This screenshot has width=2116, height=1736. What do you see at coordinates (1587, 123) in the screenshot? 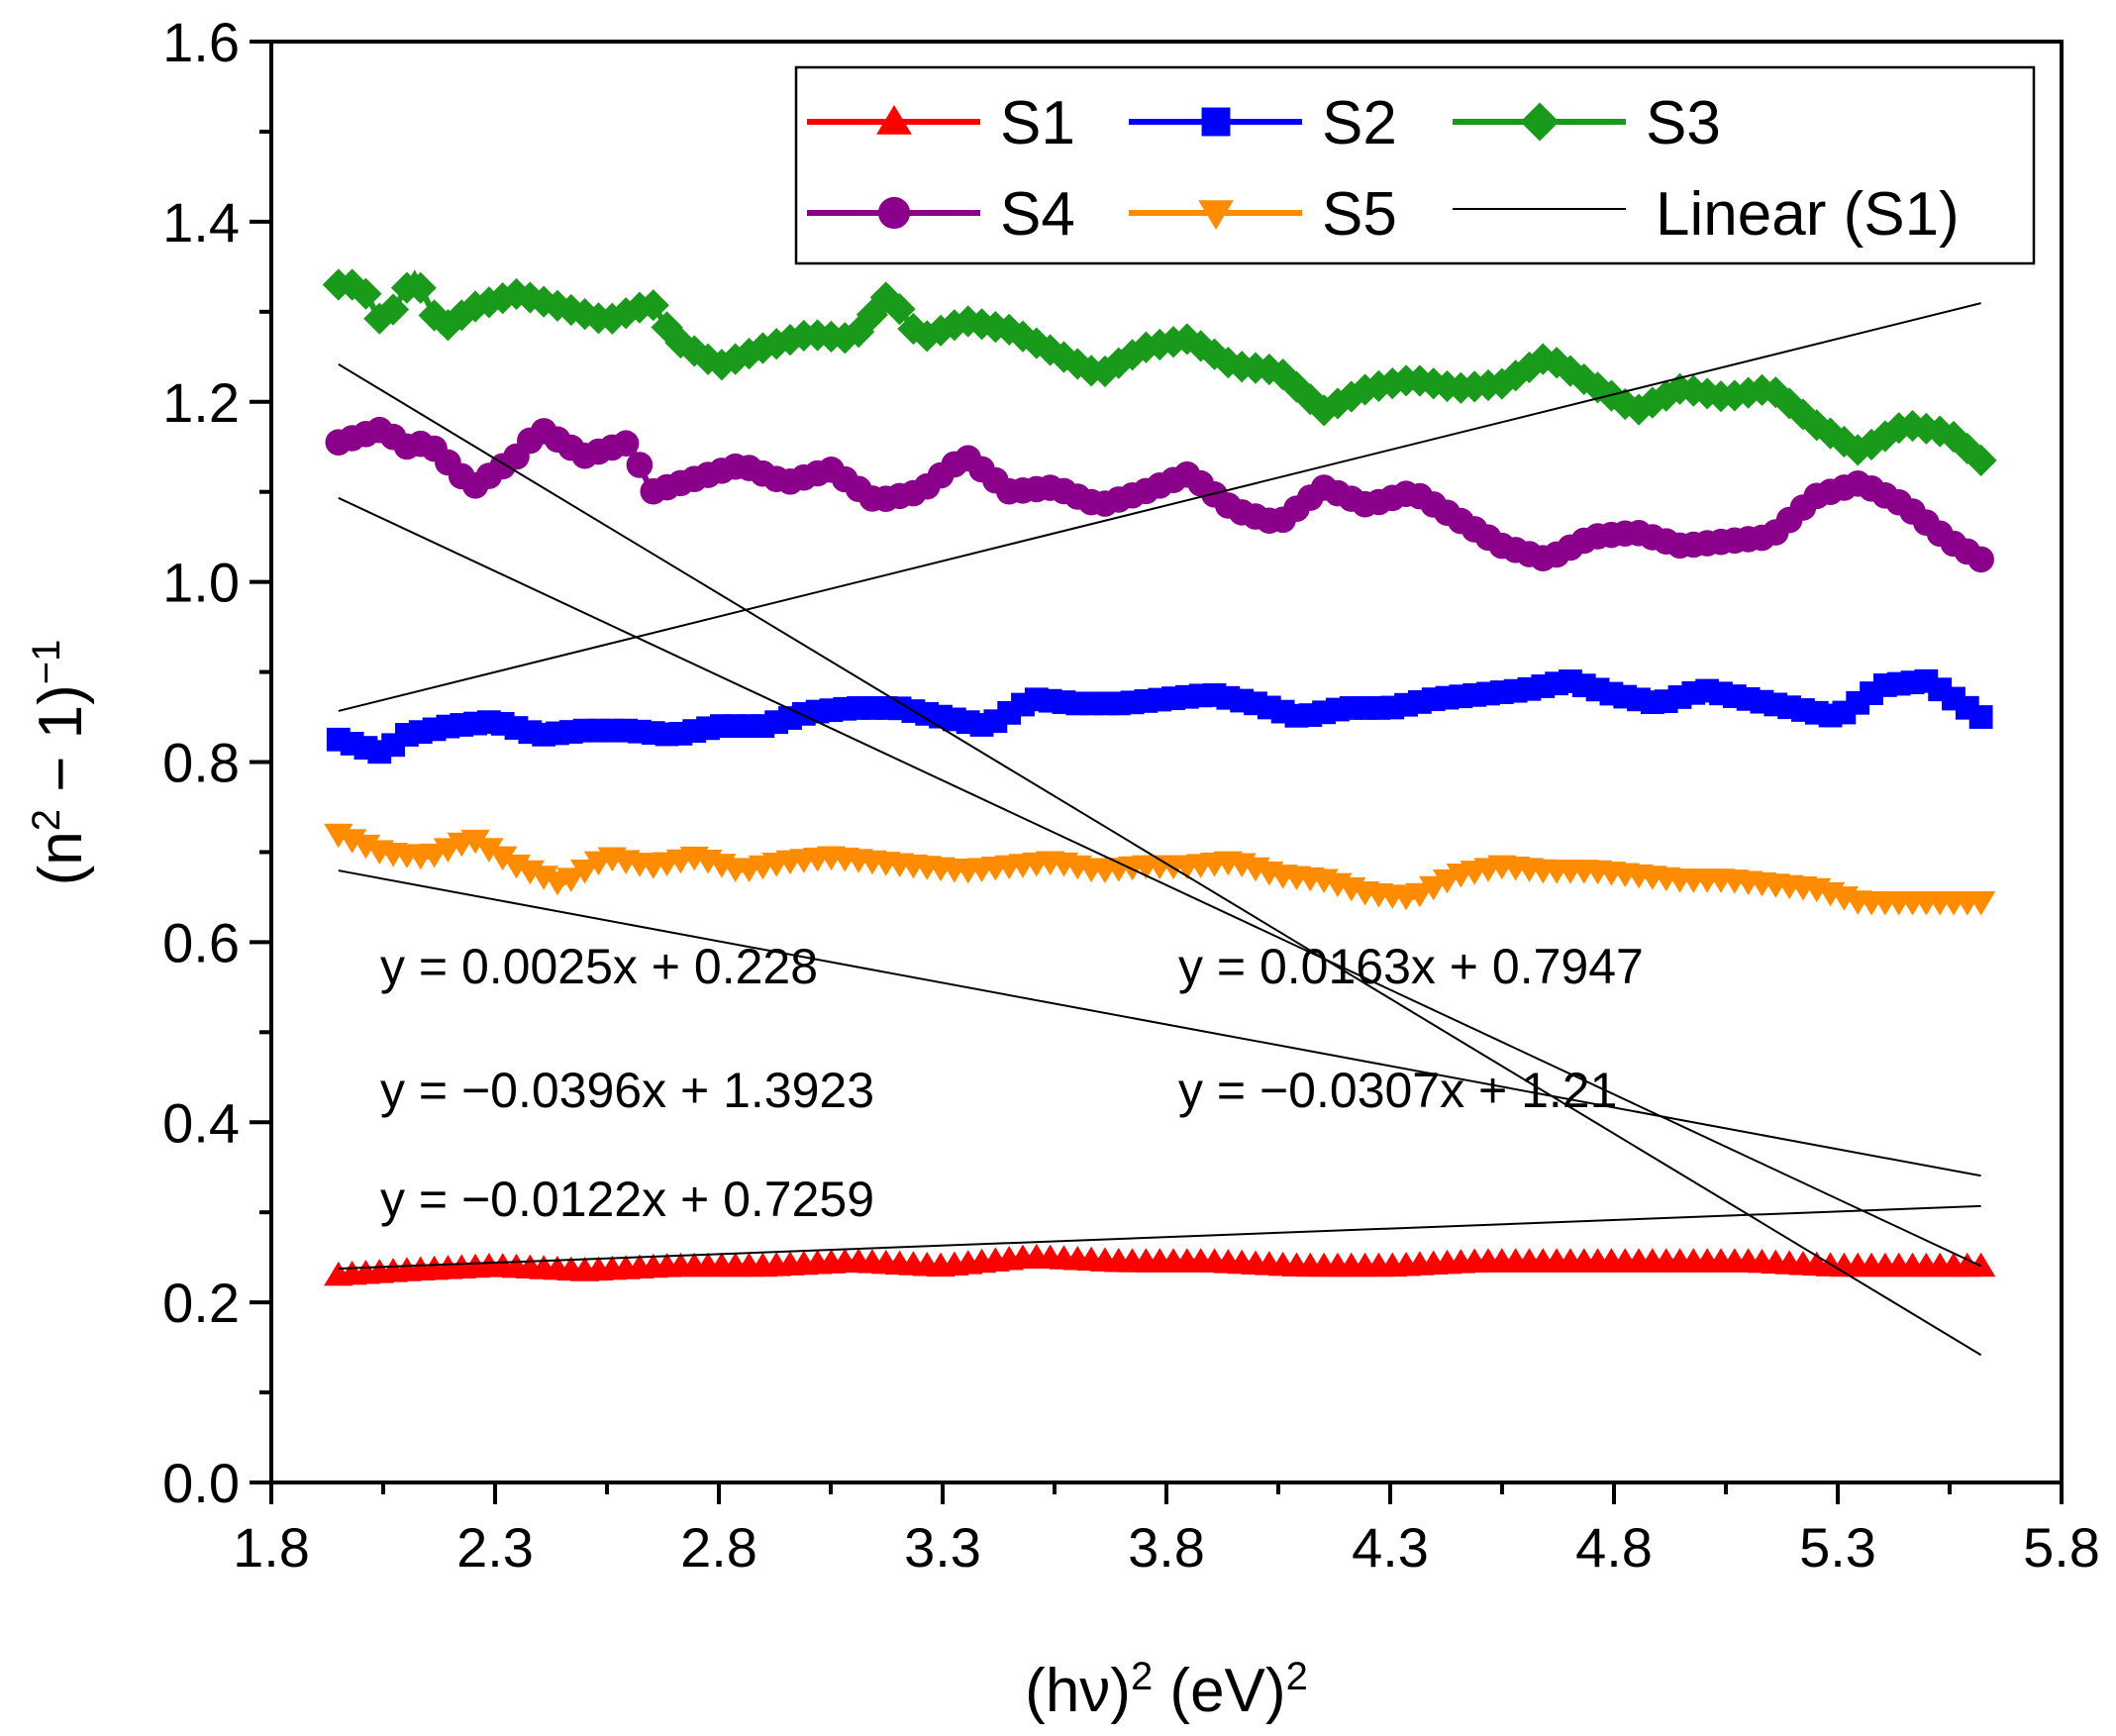
I see `legend-entry-s3: S3` at bounding box center [1587, 123].